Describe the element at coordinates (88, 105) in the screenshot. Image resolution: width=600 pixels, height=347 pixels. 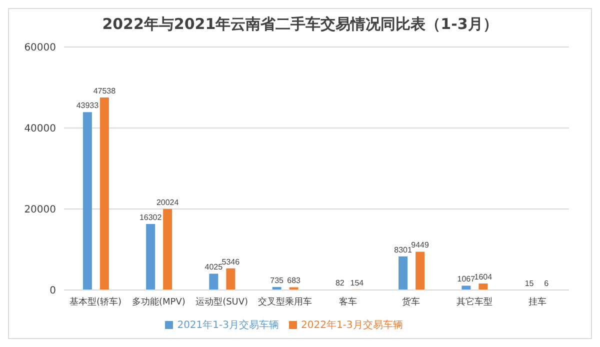
I see `data-label: 43933` at that location.